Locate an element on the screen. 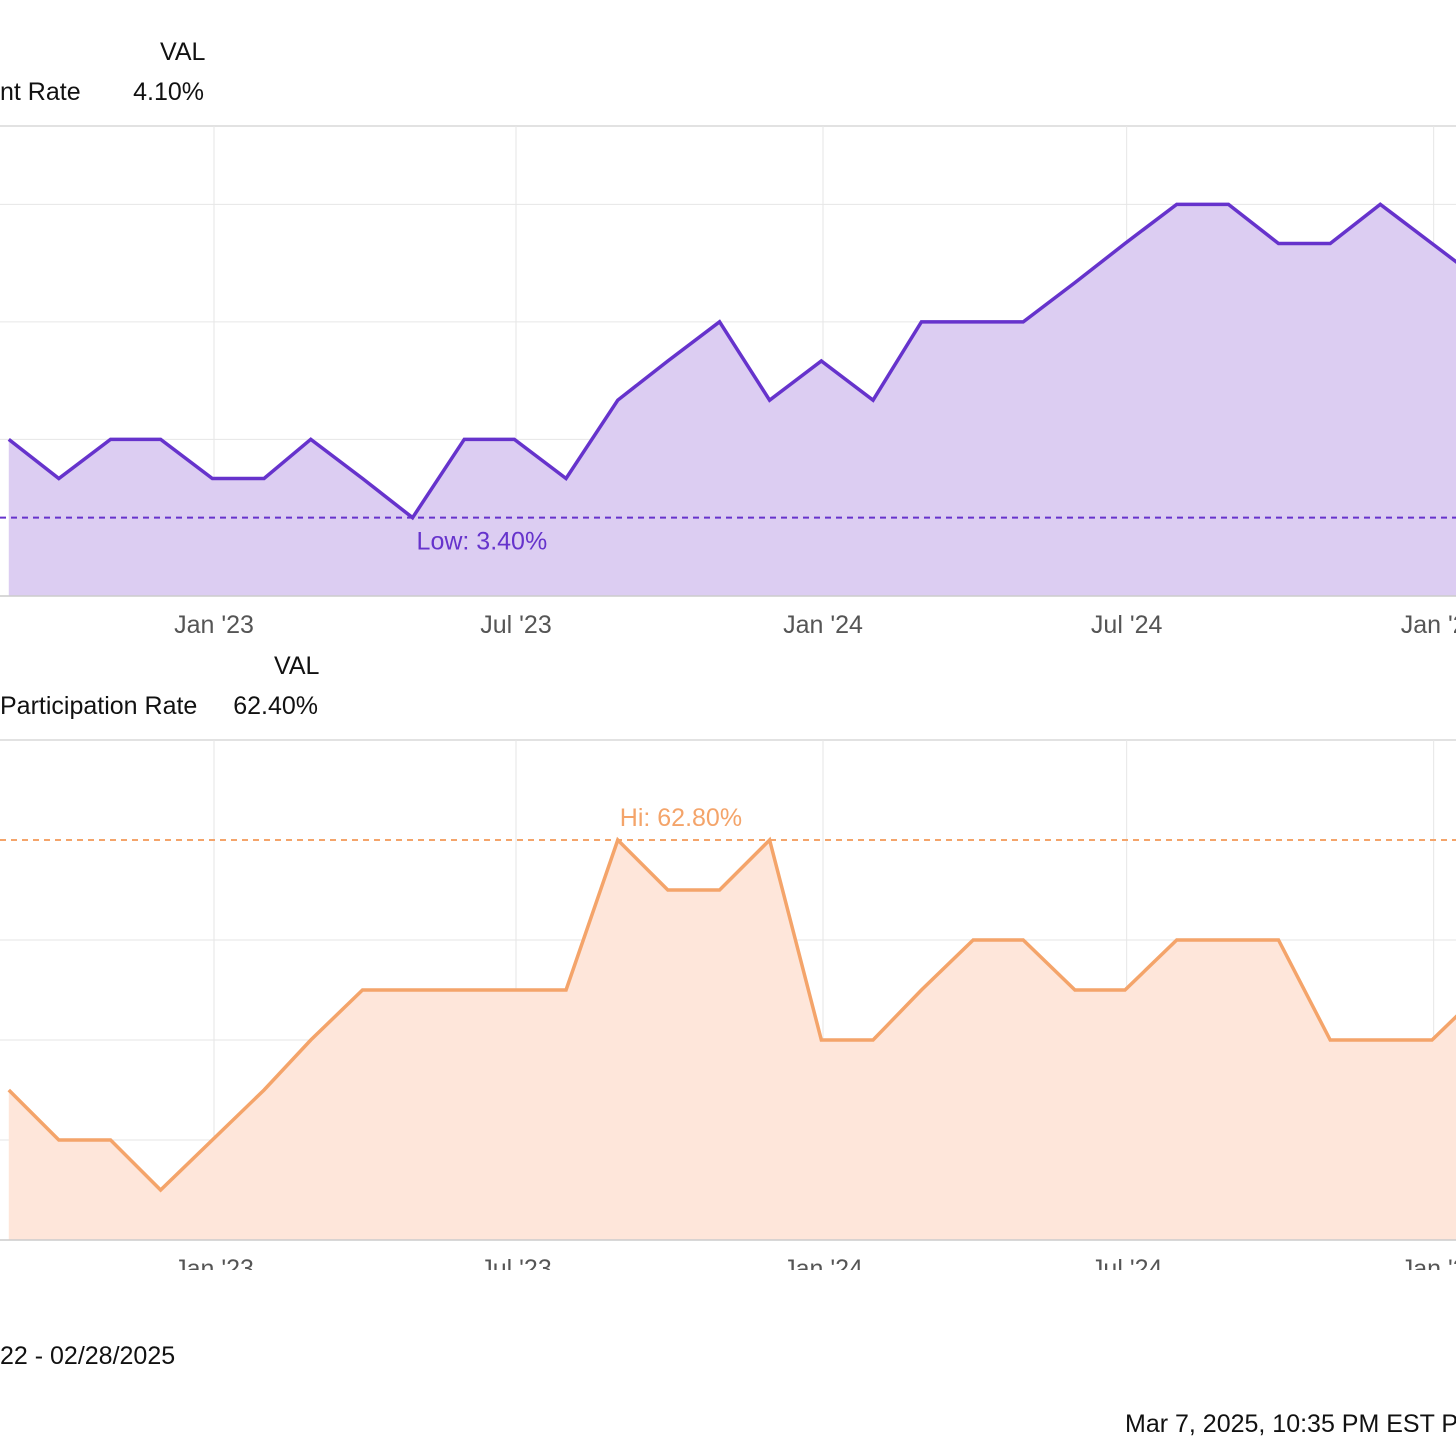 The image size is (1456, 1456). timestamp-label: Mar 7, 2025, 10:35 PM EST Powe is located at coordinates (1290, 1424).